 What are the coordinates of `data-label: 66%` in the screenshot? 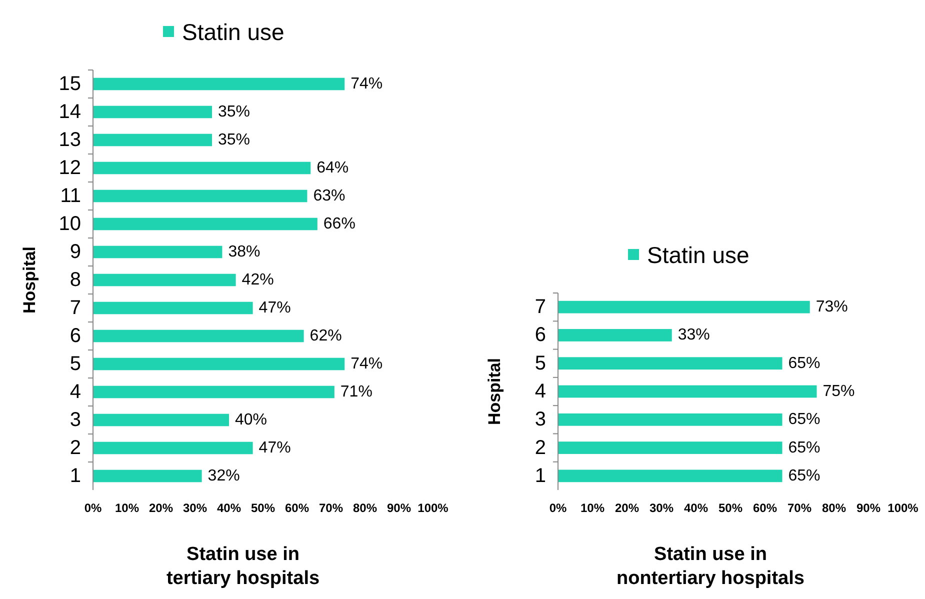 It's located at (339, 224).